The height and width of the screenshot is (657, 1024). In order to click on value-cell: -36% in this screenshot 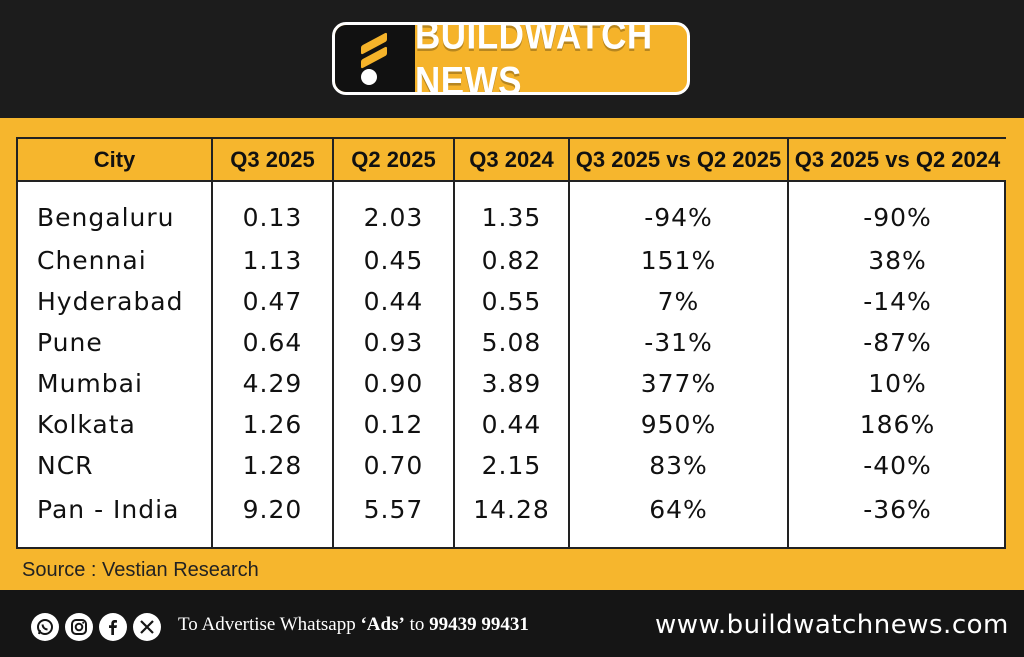, I will do `click(897, 510)`.